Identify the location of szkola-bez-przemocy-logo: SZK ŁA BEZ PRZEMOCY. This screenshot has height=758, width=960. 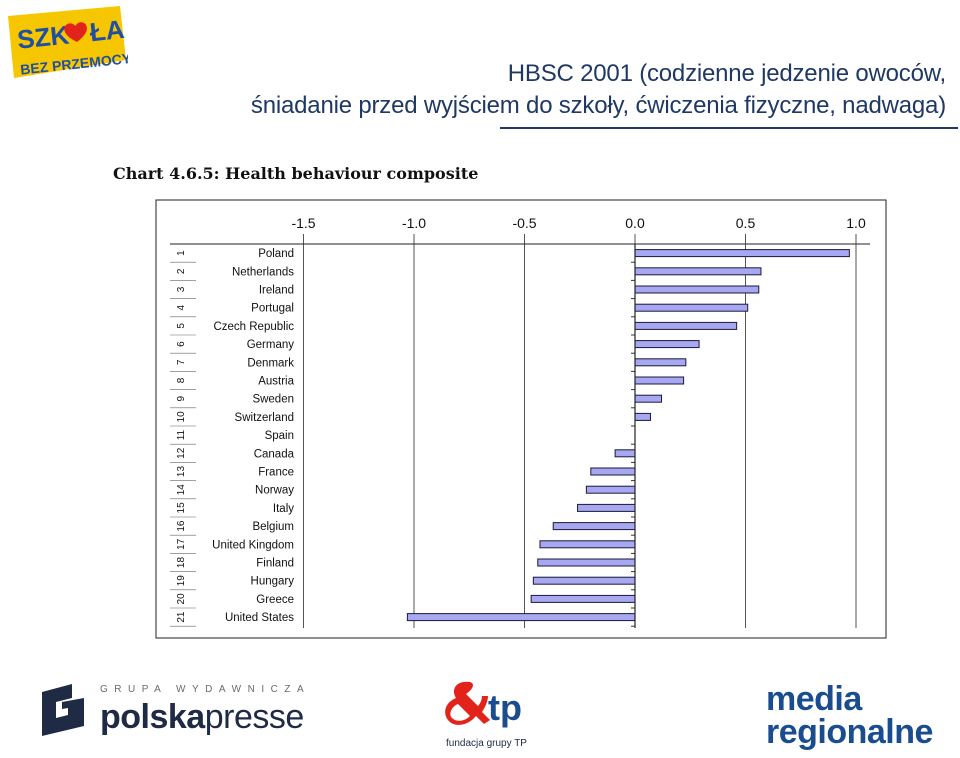
(68, 42).